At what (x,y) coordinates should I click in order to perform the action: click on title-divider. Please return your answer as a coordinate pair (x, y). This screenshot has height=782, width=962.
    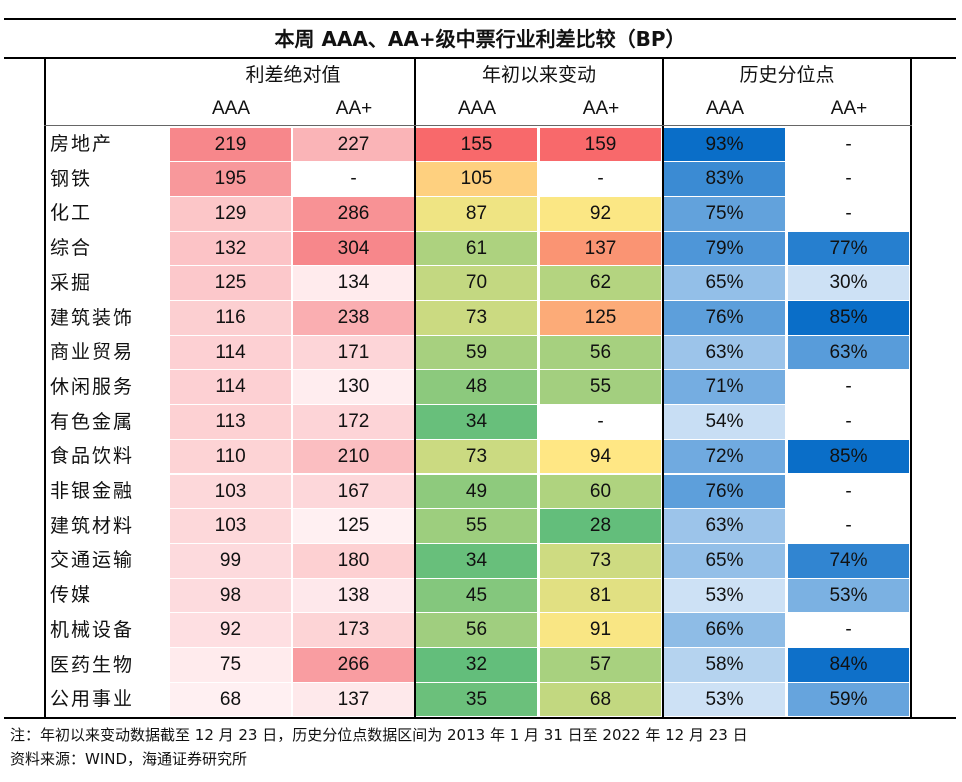
    Looking at the image, I should click on (480, 58).